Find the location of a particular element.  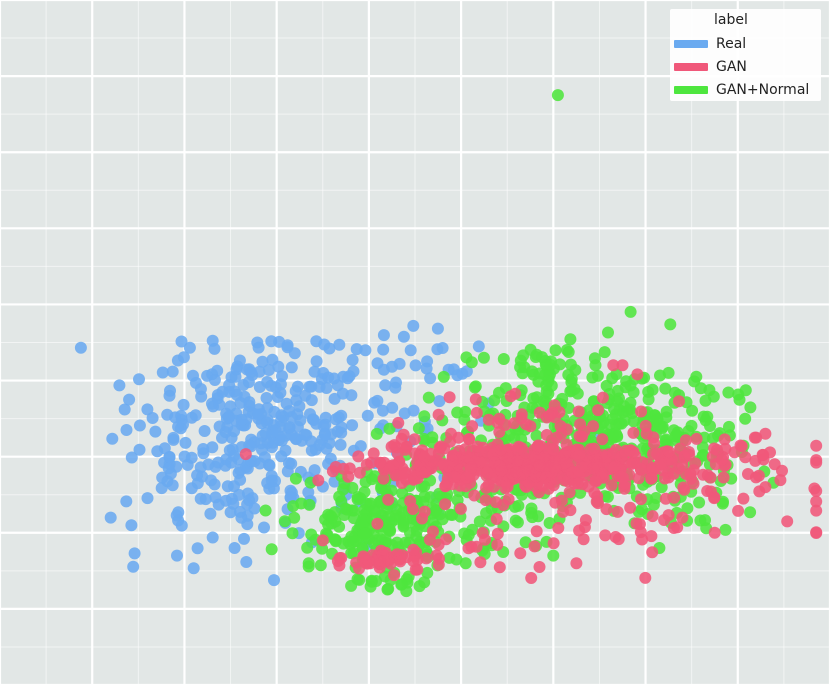

legend-swatch-gan is located at coordinates (691, 67).